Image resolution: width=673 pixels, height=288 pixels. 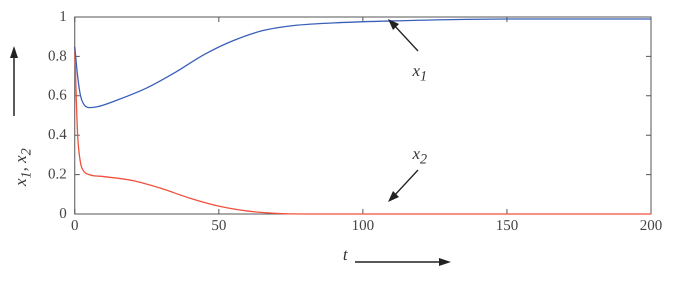 I want to click on x-tick-label: 150, so click(x=507, y=226).